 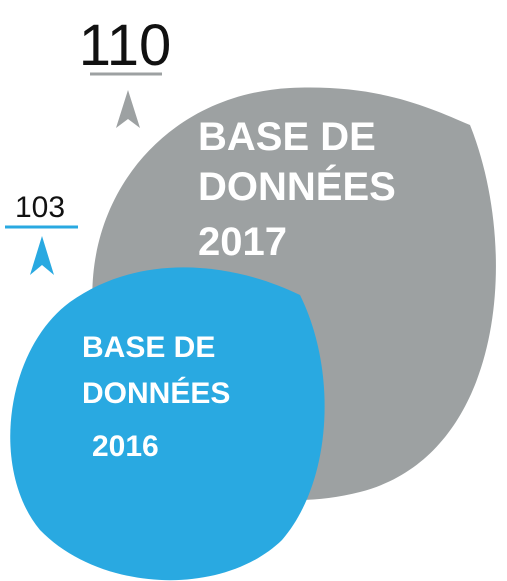 I want to click on label-2017-line: BASE DE, so click(x=287, y=137).